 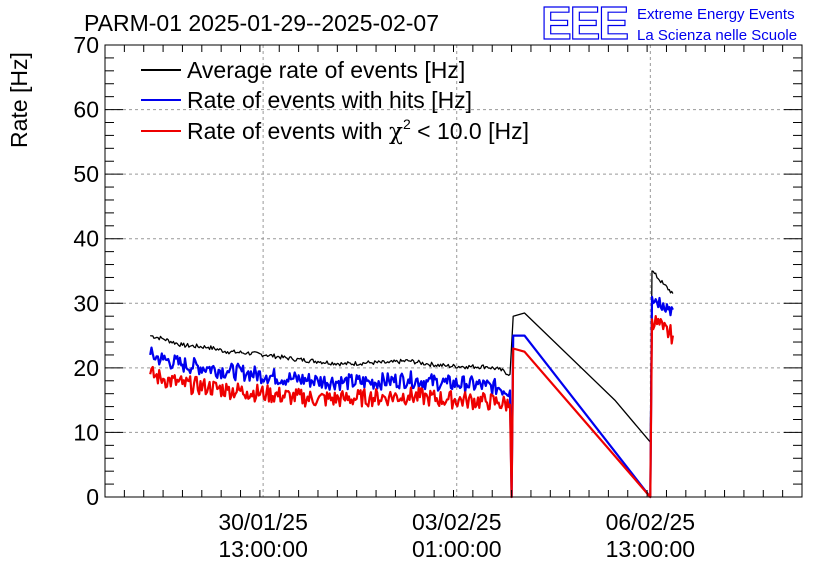 What do you see at coordinates (457, 549) in the screenshot?
I see `x-tick-time: 01:00:00` at bounding box center [457, 549].